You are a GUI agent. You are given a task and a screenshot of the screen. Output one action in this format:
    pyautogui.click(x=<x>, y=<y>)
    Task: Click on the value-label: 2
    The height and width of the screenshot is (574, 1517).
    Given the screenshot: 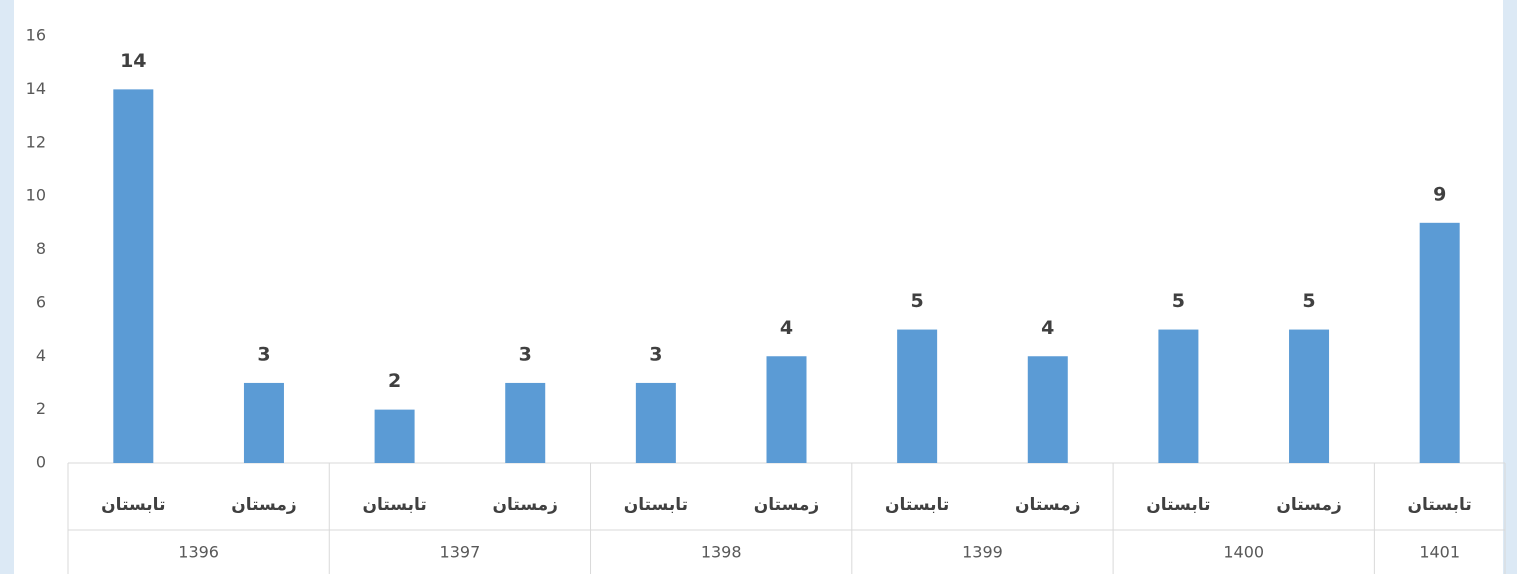 What is the action you would take?
    pyautogui.click(x=394, y=381)
    